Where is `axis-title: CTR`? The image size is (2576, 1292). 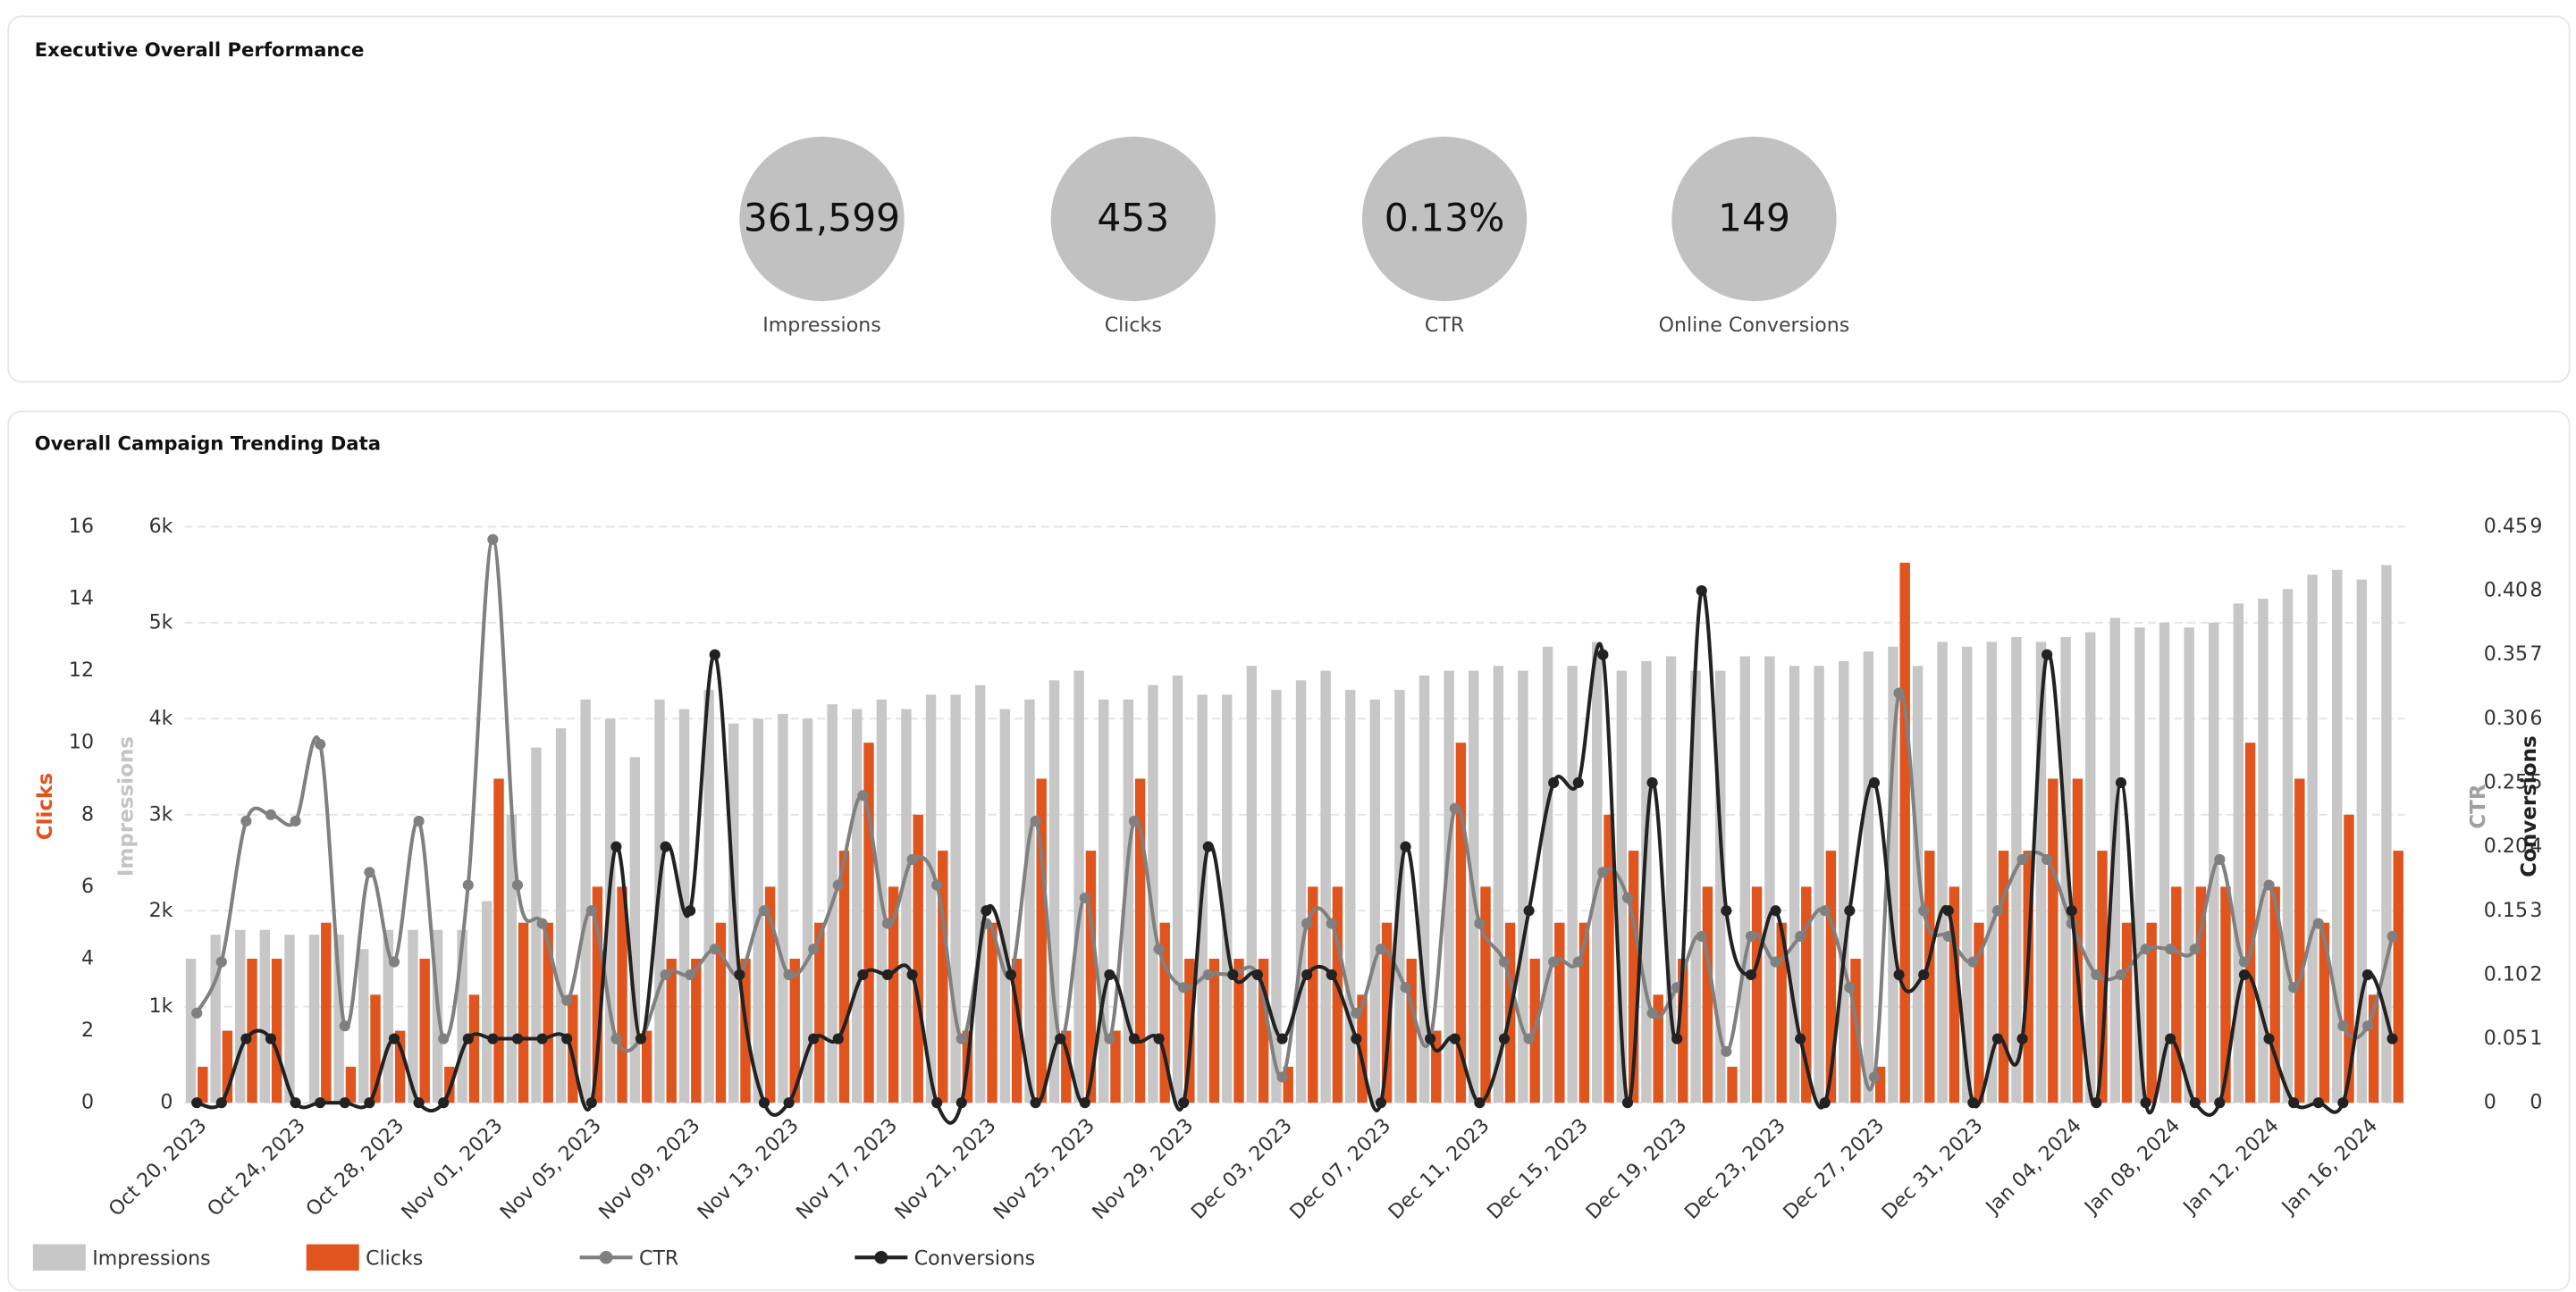
axis-title: CTR is located at coordinates (2479, 807).